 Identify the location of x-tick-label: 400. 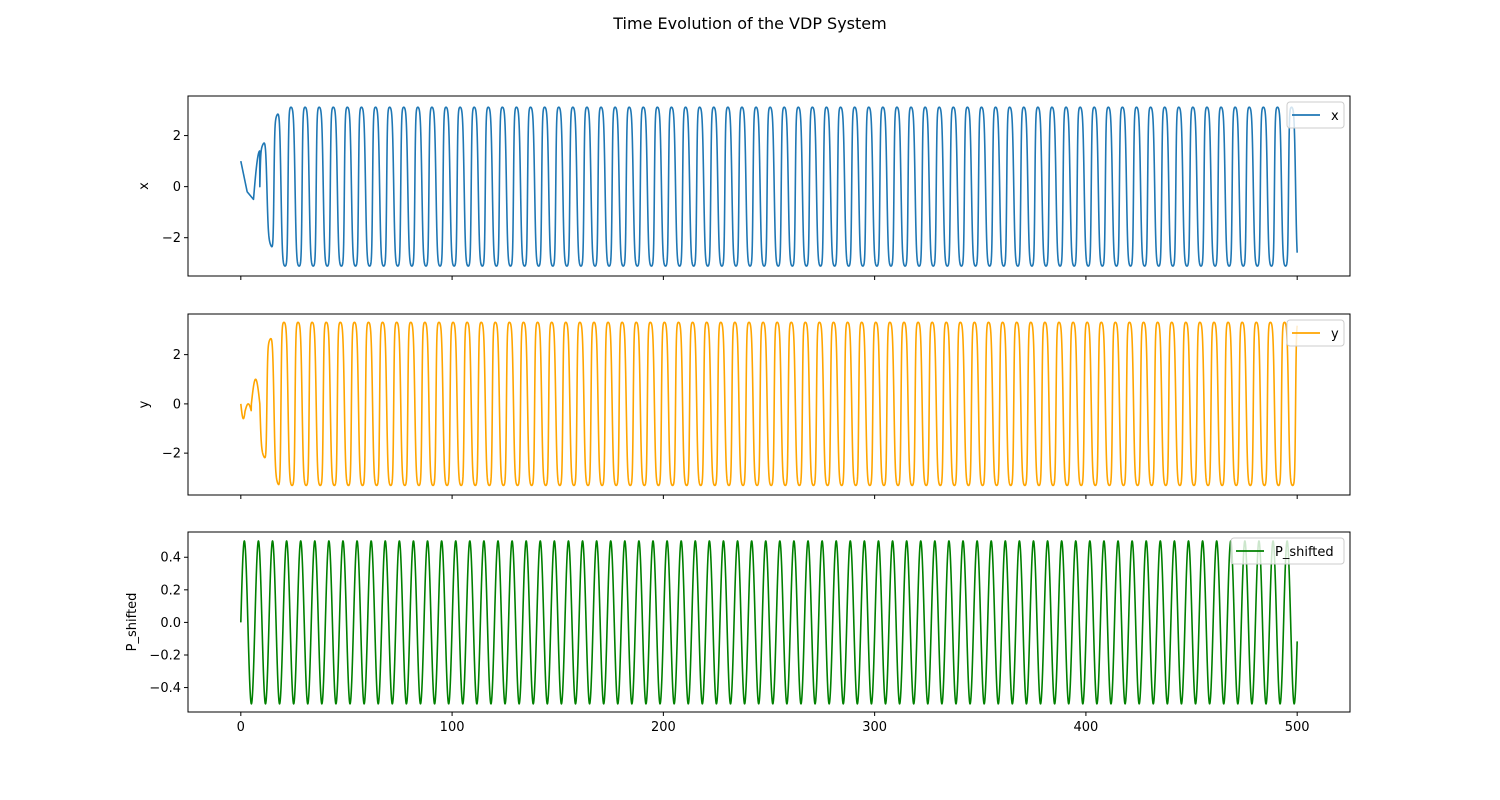
(1085, 727).